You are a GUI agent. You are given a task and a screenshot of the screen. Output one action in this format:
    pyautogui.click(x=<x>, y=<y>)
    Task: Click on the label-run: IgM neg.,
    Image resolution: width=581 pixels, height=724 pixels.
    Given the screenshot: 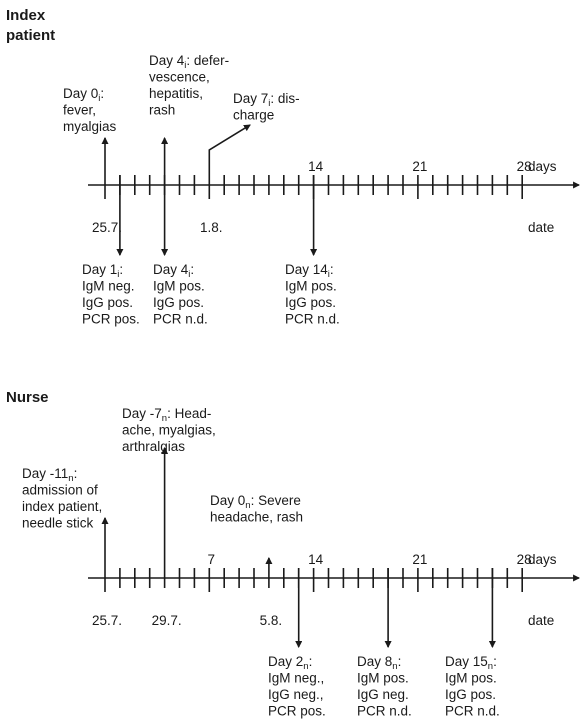 What is the action you would take?
    pyautogui.click(x=296, y=678)
    